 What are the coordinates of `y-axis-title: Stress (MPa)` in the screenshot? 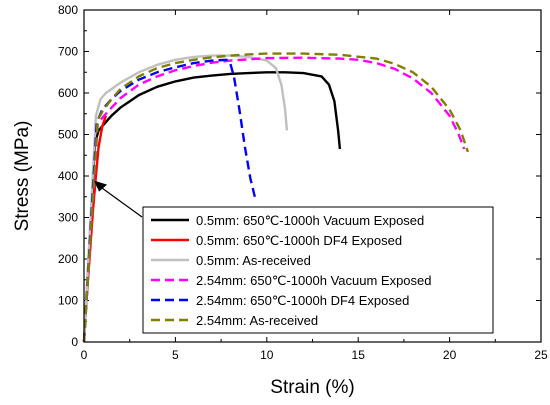 It's located at (22, 176).